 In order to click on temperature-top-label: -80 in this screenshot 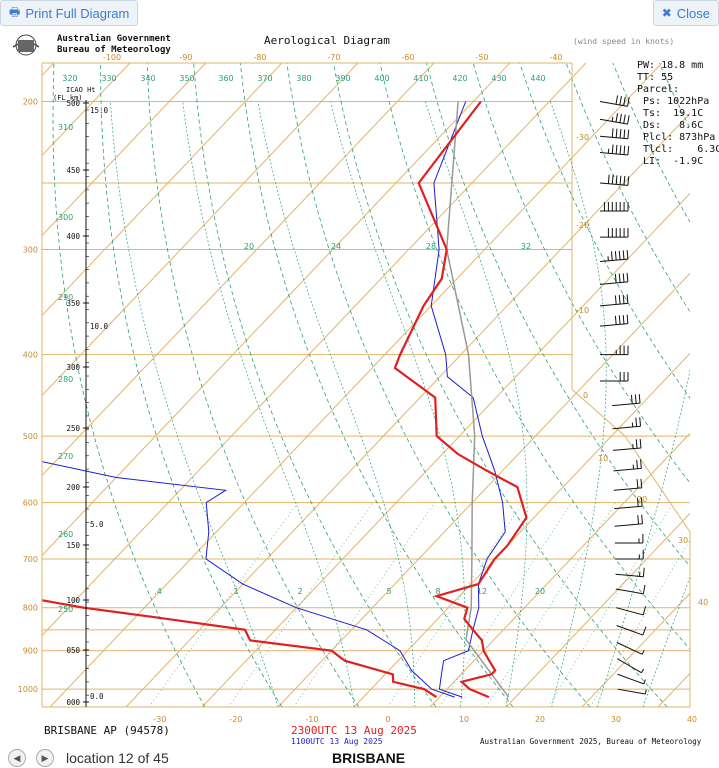, I will do `click(259, 57)`.